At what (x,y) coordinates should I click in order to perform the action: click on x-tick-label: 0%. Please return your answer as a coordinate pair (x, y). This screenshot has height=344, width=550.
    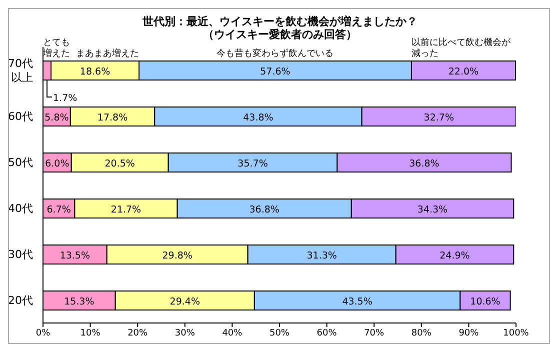
    Looking at the image, I should click on (43, 333).